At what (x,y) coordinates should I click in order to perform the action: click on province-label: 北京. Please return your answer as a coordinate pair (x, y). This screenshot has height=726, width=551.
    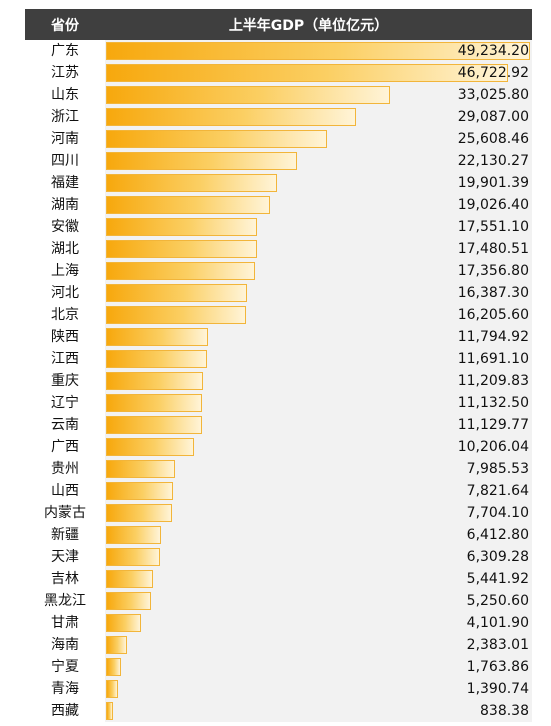
    Looking at the image, I should click on (65, 315).